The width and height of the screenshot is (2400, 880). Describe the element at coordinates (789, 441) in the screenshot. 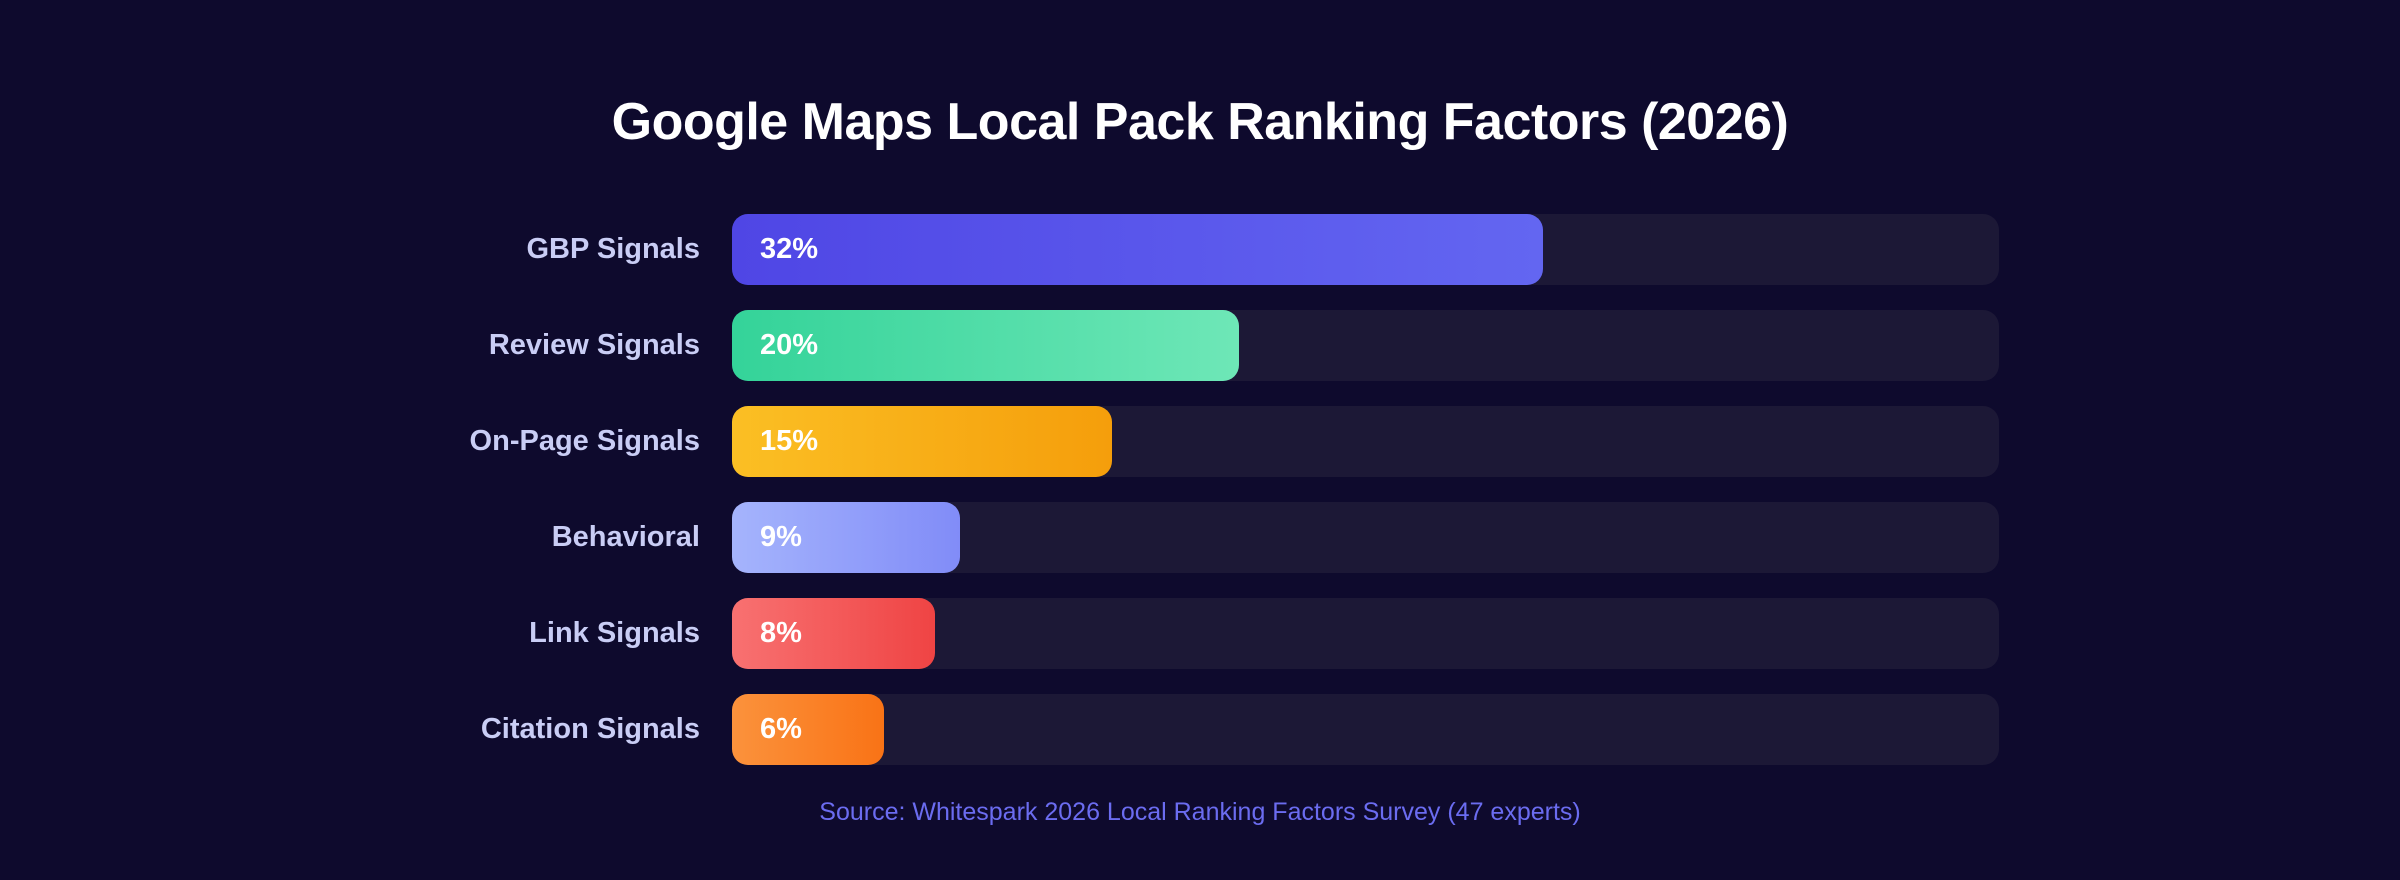

I see `value-label: 15%` at that location.